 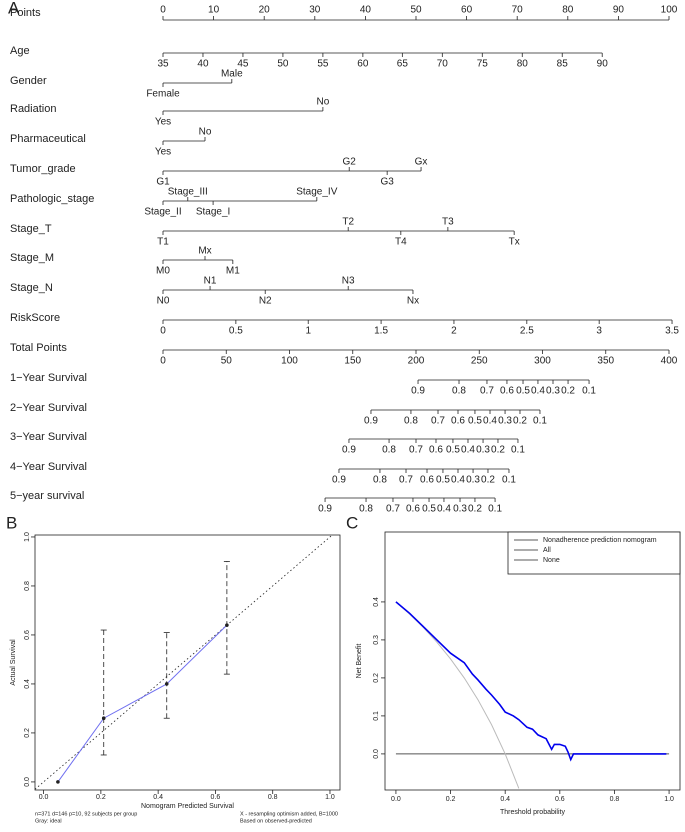 I want to click on tick-label: 350, so click(x=605, y=361).